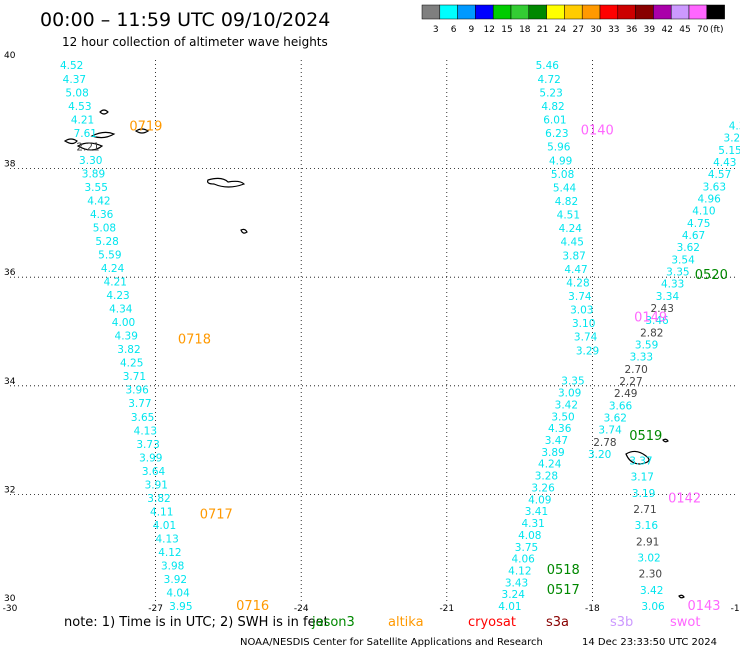  What do you see at coordinates (685, 622) in the screenshot?
I see `satellite-legend-item: swot` at bounding box center [685, 622].